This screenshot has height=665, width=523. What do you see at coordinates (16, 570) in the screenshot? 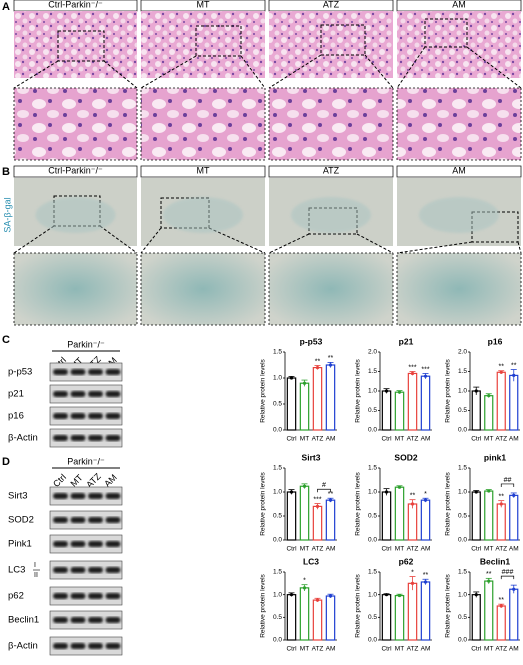
I see `row-label: LC3` at bounding box center [16, 570].